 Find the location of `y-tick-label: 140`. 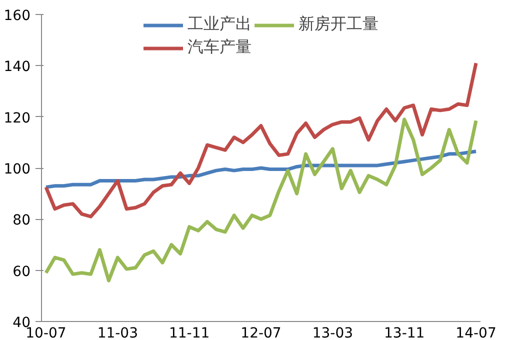

y-tick-label: 140 is located at coordinates (17, 67).